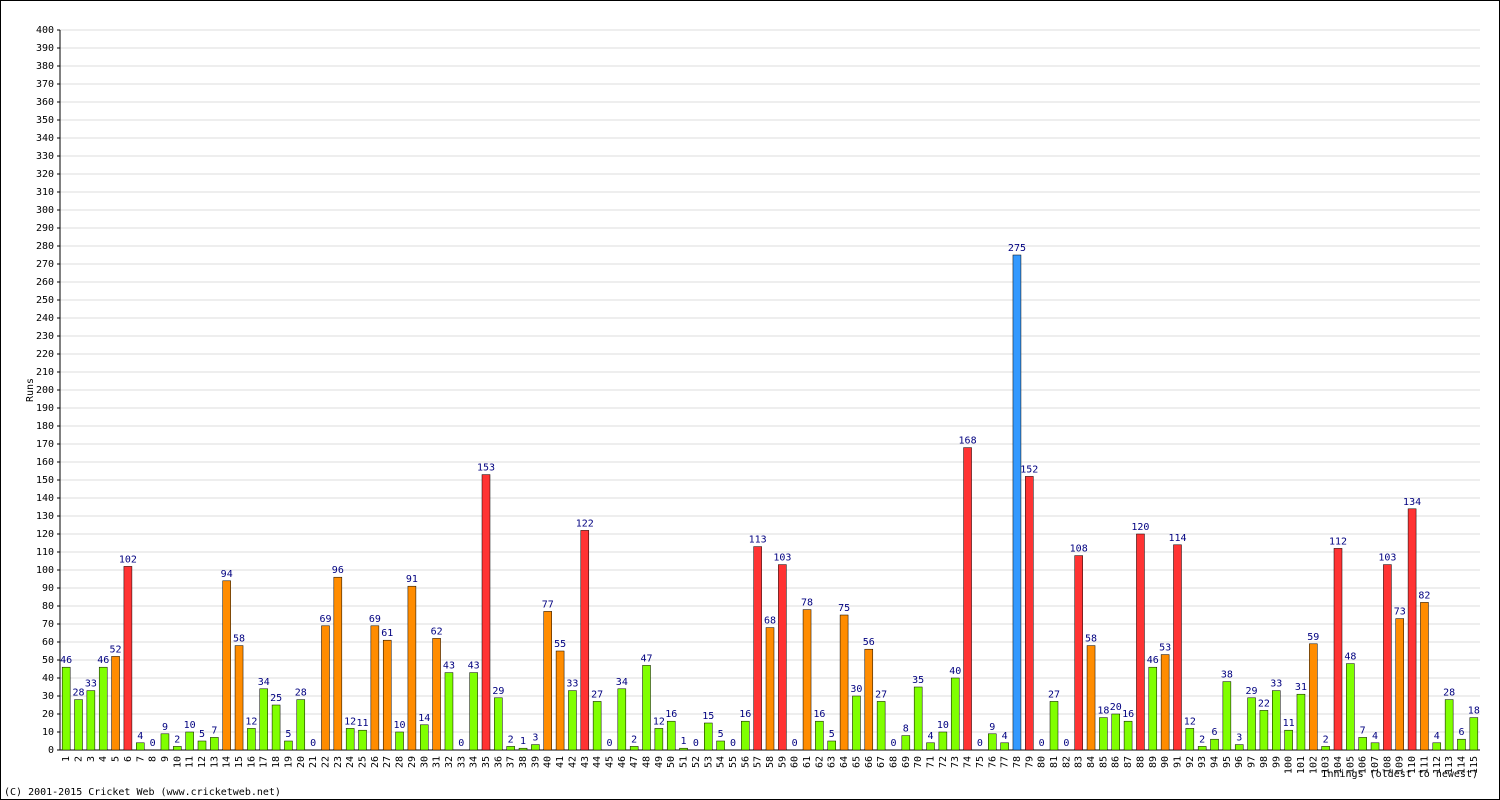 Image resolution: width=1500 pixels, height=800 pixels. Describe the element at coordinates (362, 723) in the screenshot. I see `value-label: 11` at that location.